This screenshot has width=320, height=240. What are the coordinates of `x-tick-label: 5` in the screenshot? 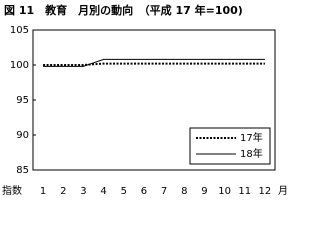 It's located at (124, 191).